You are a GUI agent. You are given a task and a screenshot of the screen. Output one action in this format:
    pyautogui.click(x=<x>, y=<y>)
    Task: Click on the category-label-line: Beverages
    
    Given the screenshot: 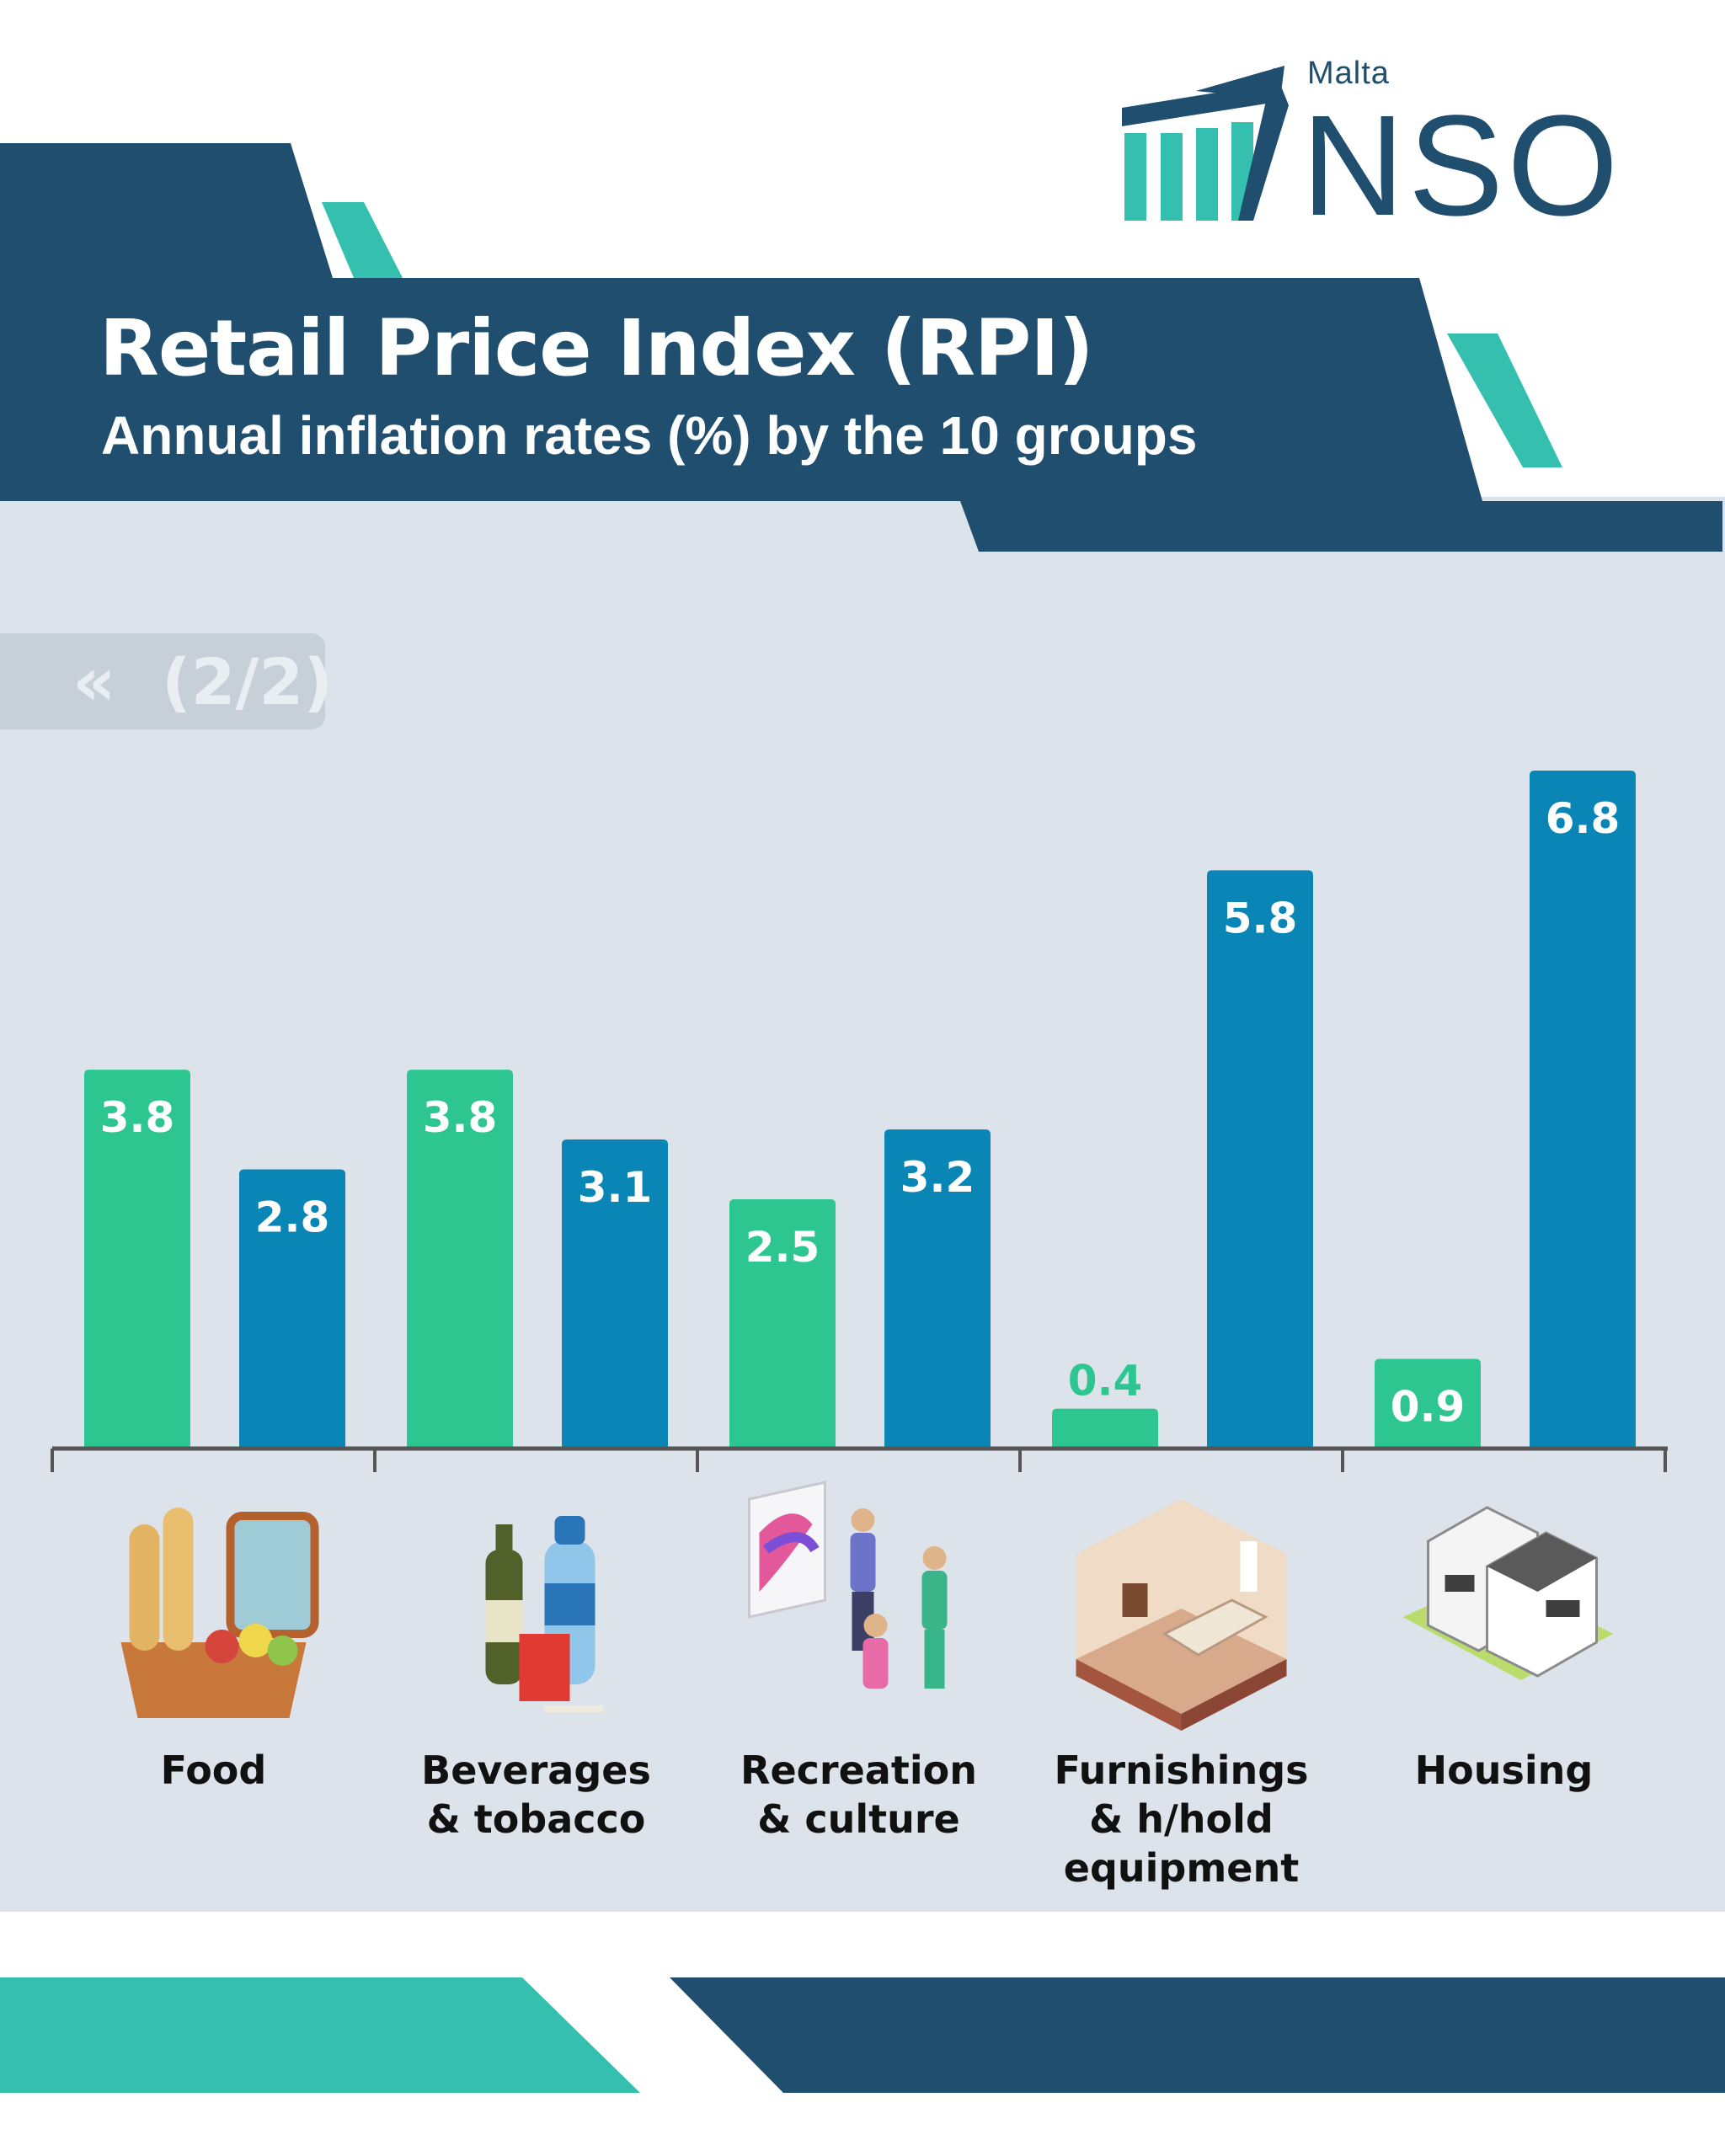 What is the action you would take?
    pyautogui.click(x=536, y=1771)
    